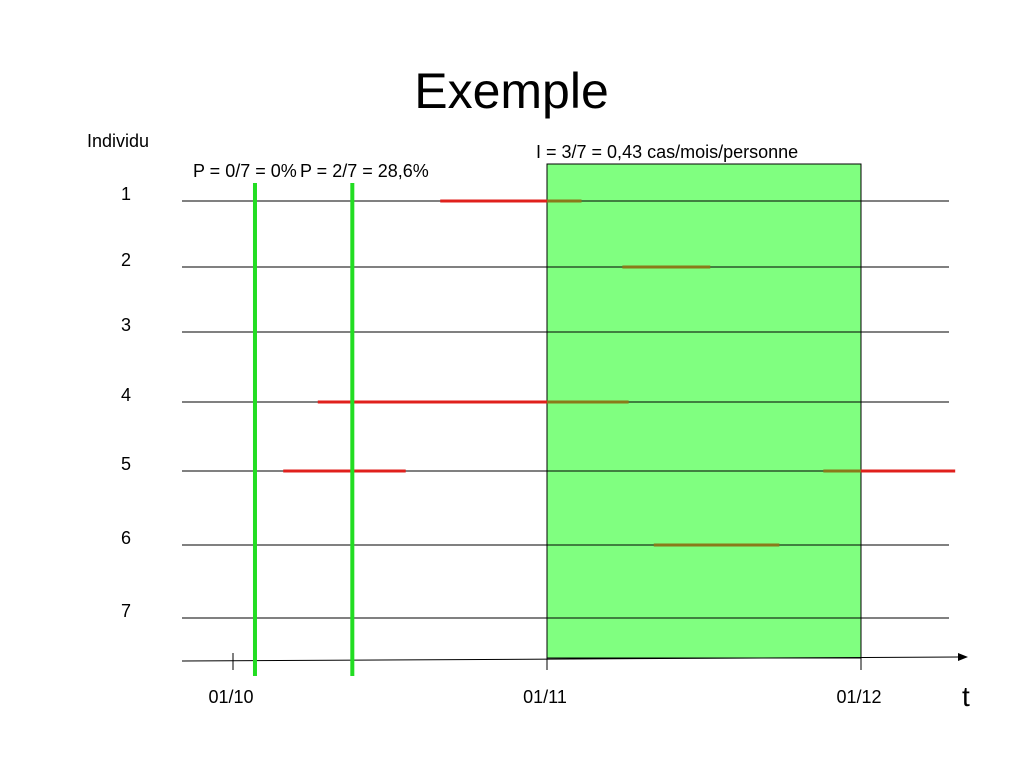  What do you see at coordinates (245, 171) in the screenshot?
I see `prevalence-label-1: P = 0/7 = 0%` at bounding box center [245, 171].